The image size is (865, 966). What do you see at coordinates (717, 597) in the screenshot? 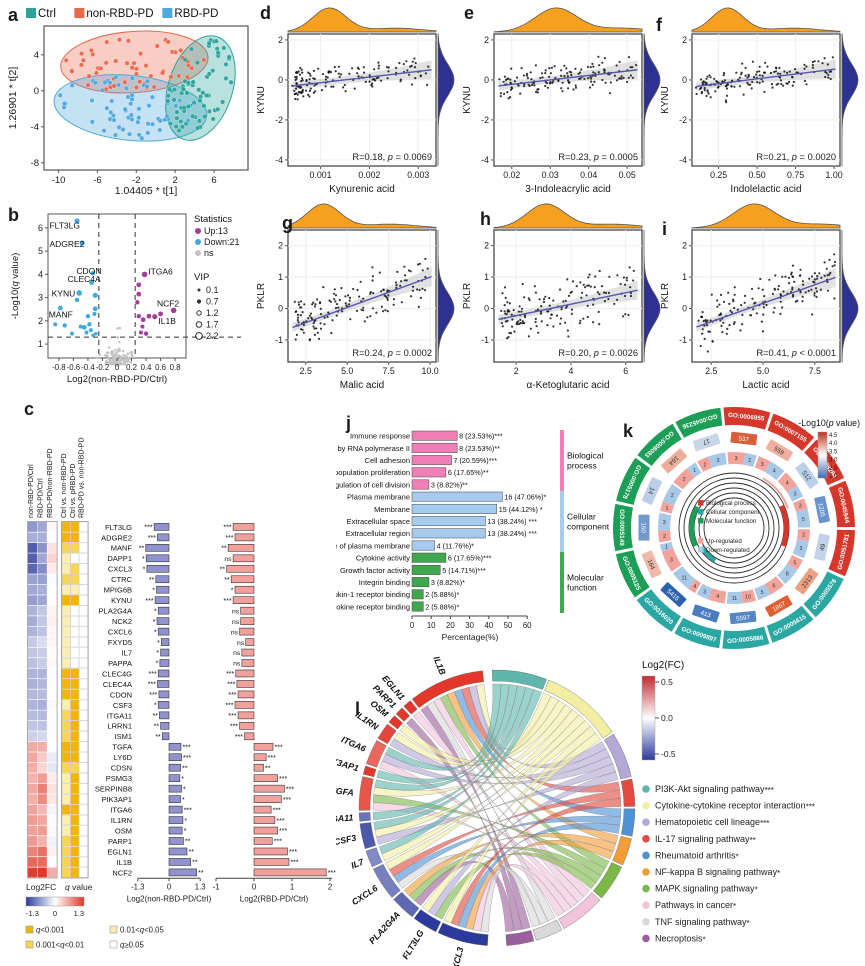
I see `svg-text: 4` at bounding box center [717, 597].